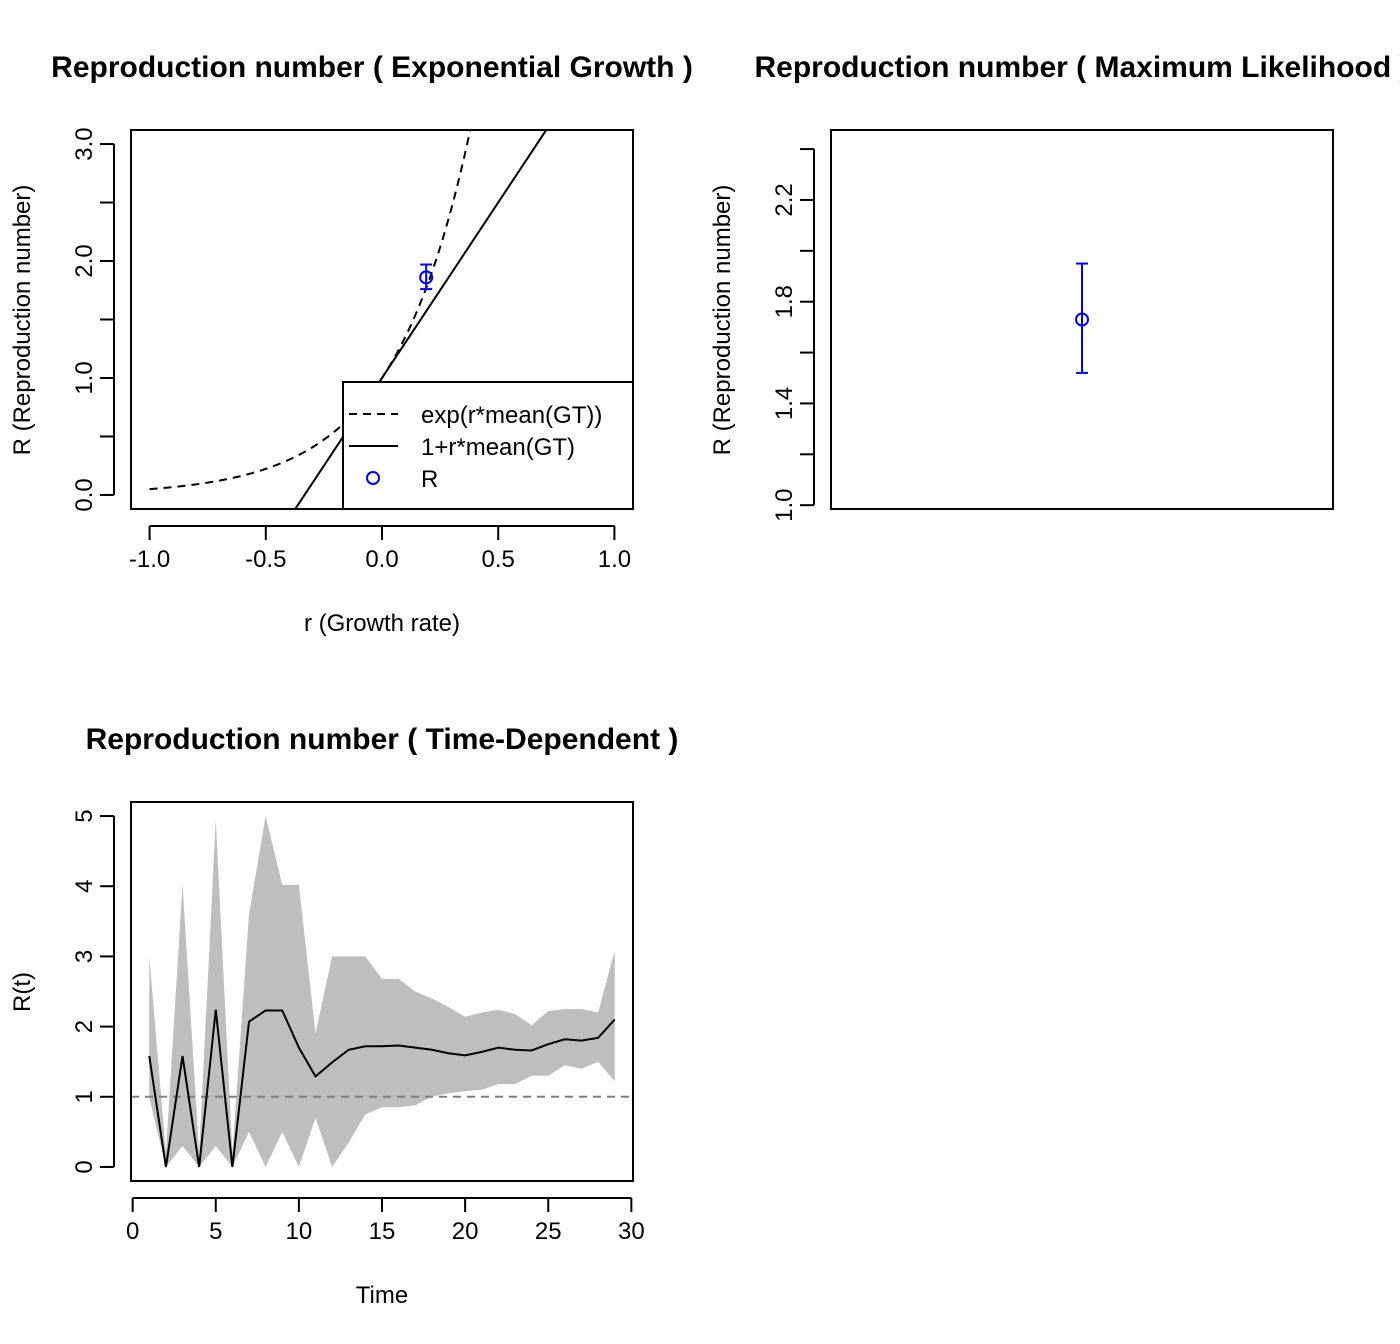 The width and height of the screenshot is (1400, 1344). What do you see at coordinates (793, 335) in the screenshot?
I see `y-axis: 1.0 1.4 1.8 2.2` at bounding box center [793, 335].